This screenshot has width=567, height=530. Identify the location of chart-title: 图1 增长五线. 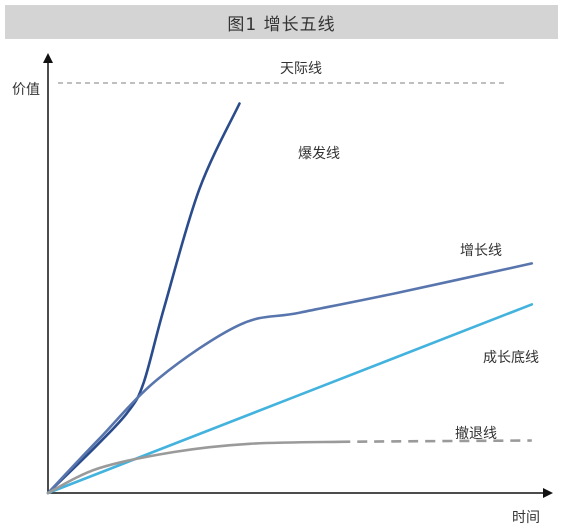
(281, 24).